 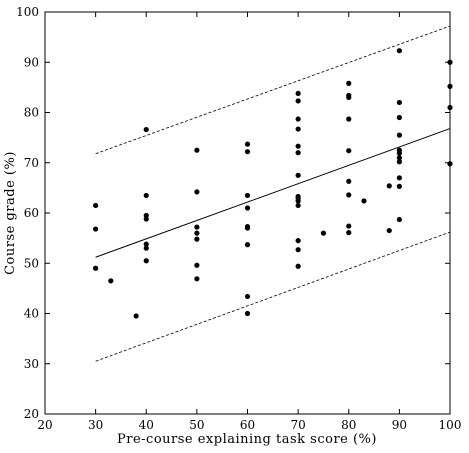 What do you see at coordinates (27, 12) in the screenshot?
I see `y-tick-label: 100` at bounding box center [27, 12].